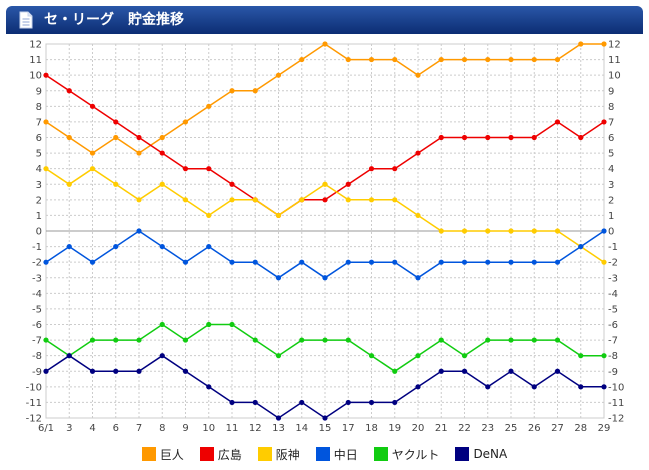 Image resolution: width=649 pixels, height=470 pixels. I want to click on x-tick-label: 26, so click(534, 428).